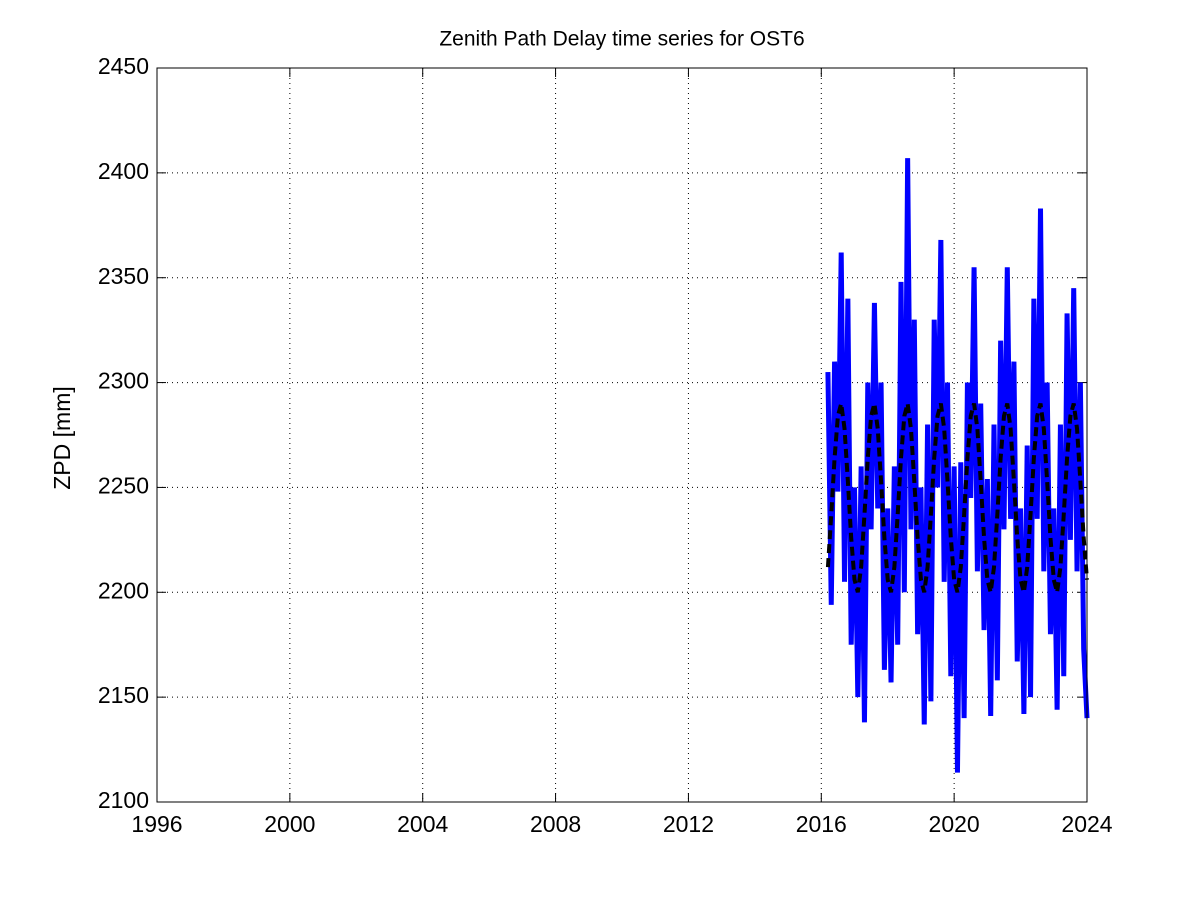 The image size is (1201, 901). I want to click on x-tick-label: 2008, so click(555, 824).